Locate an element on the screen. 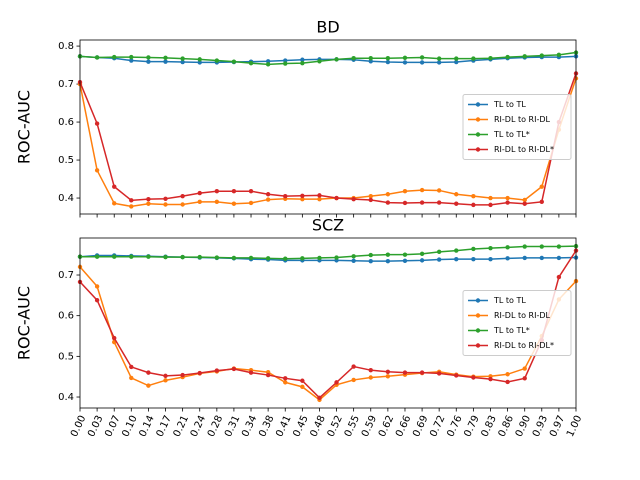 This screenshot has width=640, height=480. y-tick-label: 0.6 is located at coordinates (66, 316).